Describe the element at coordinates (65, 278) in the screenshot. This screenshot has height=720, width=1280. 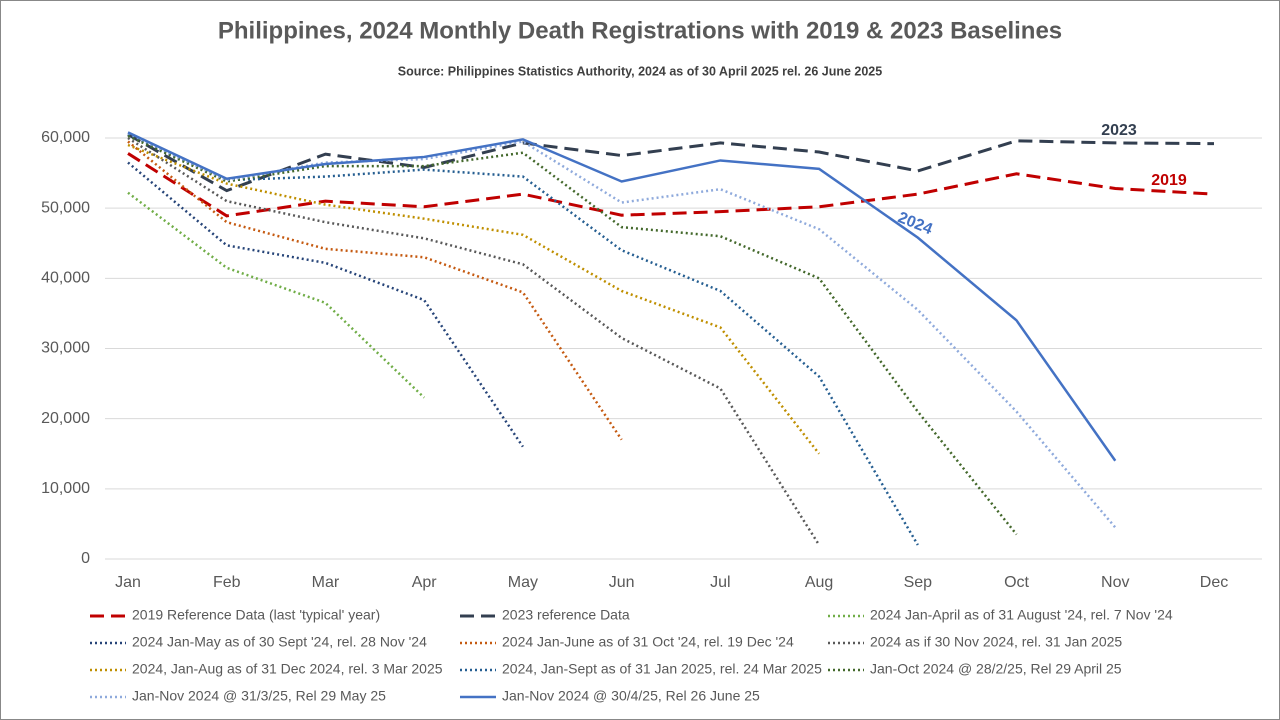
I see `y-tick-label: 40,000` at that location.